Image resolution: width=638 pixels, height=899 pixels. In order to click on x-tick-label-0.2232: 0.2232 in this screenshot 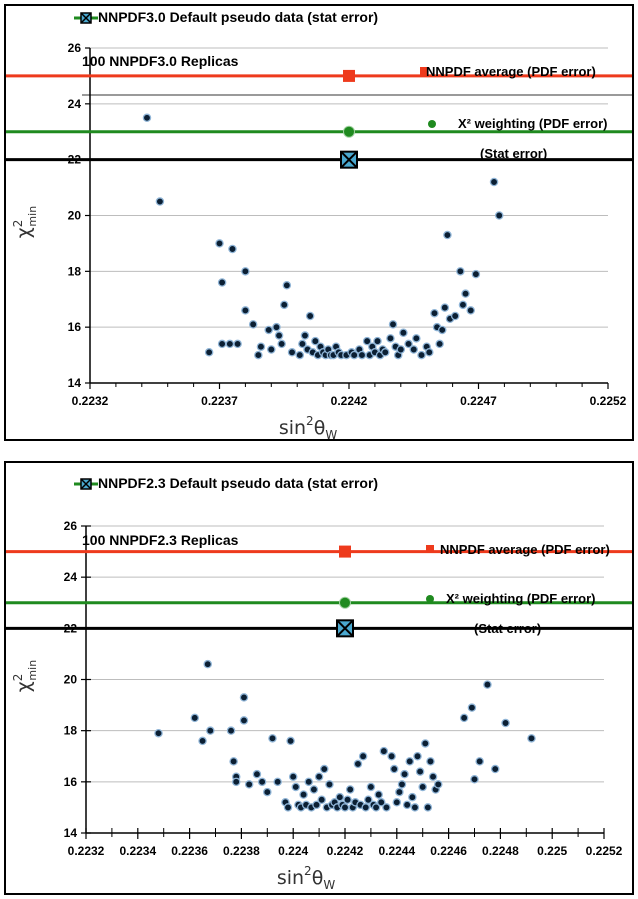, I will do `click(86, 851)`.